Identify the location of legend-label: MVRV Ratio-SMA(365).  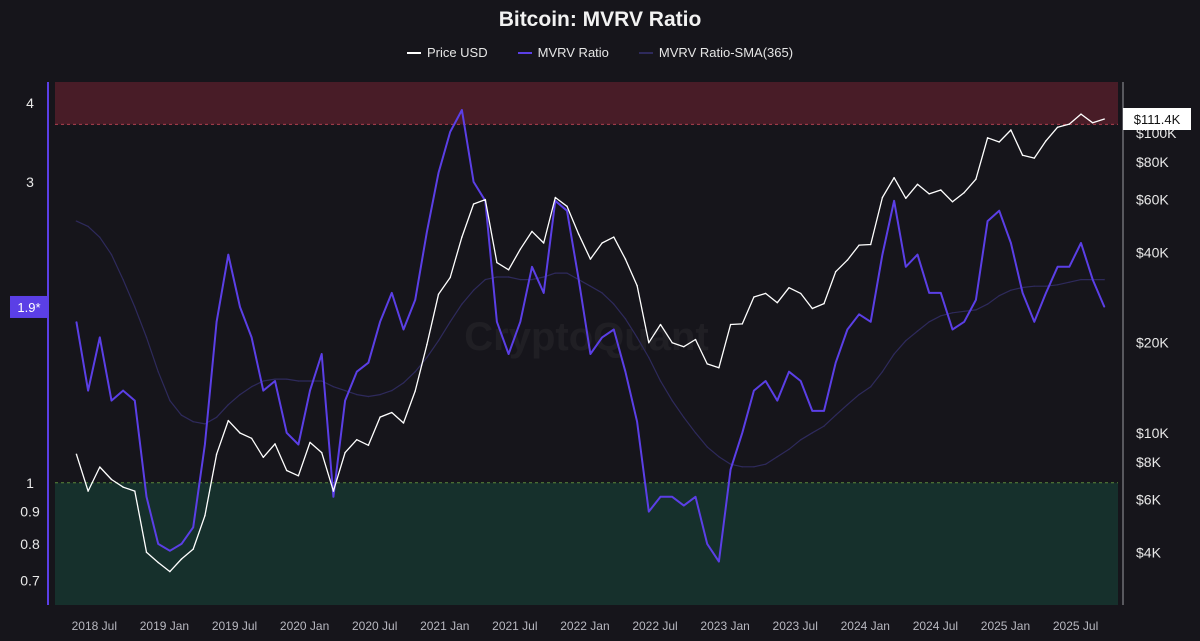
(726, 52).